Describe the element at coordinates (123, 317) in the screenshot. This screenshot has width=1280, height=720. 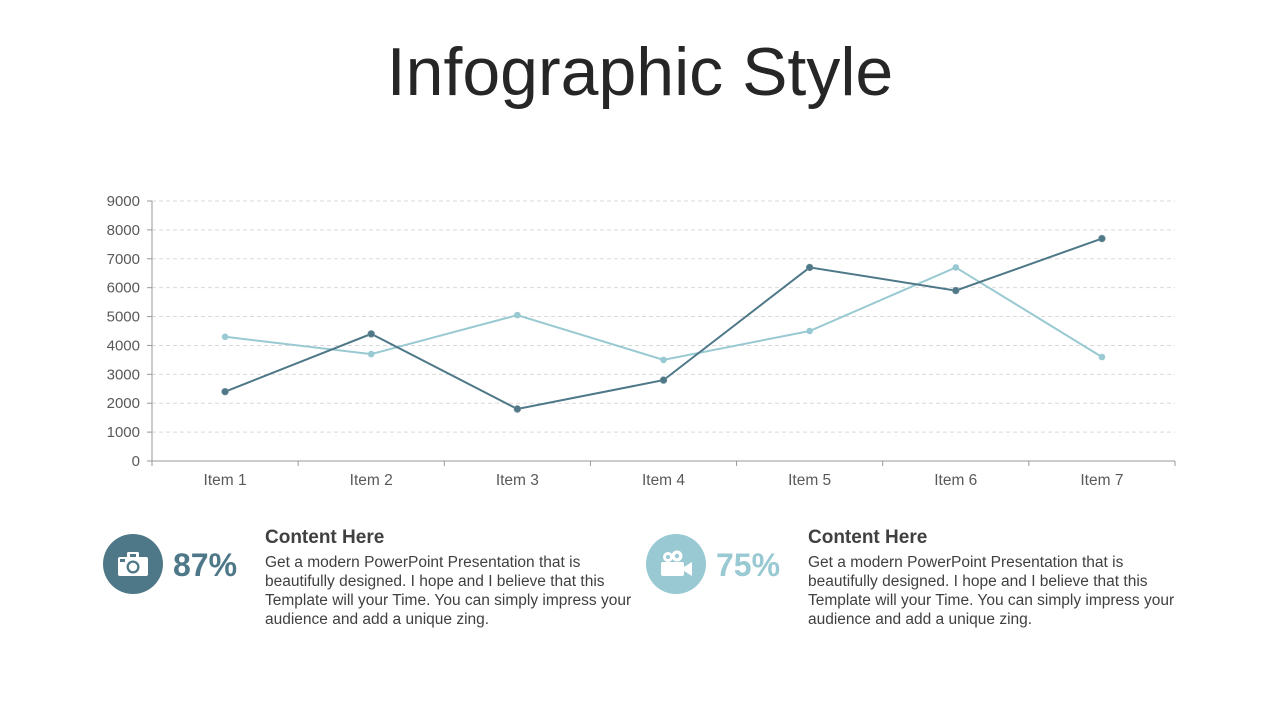
I see `y-tick-label: 5000` at that location.